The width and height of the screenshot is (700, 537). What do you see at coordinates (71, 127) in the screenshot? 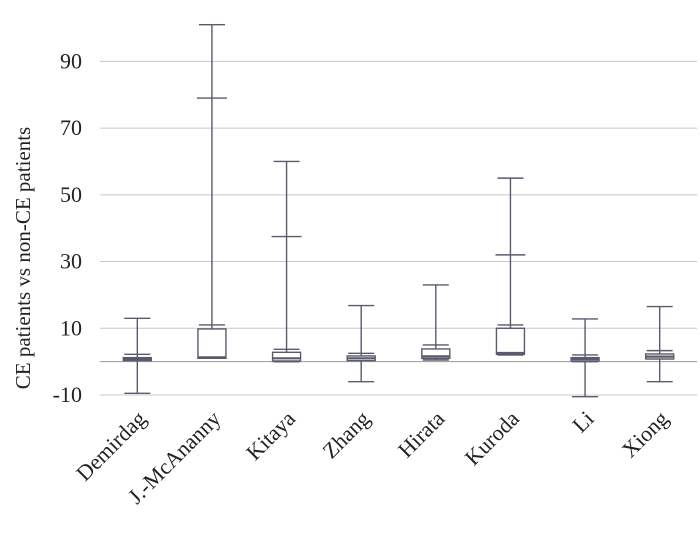
I see `y-tick-label: 70` at bounding box center [71, 127].